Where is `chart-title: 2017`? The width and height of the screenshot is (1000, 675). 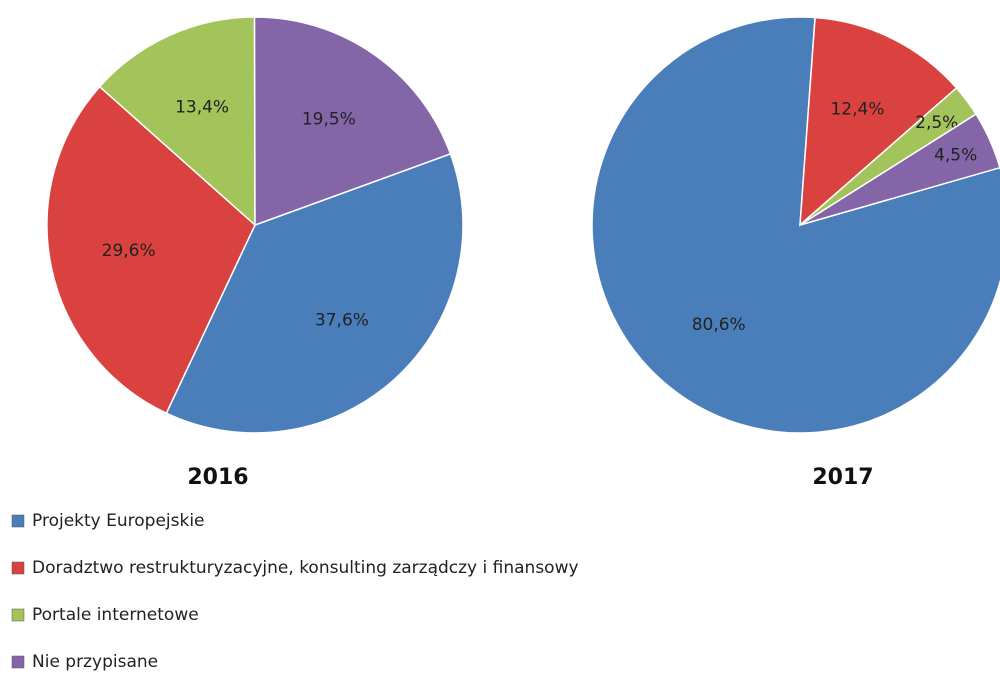 chart-title: 2017 is located at coordinates (842, 477).